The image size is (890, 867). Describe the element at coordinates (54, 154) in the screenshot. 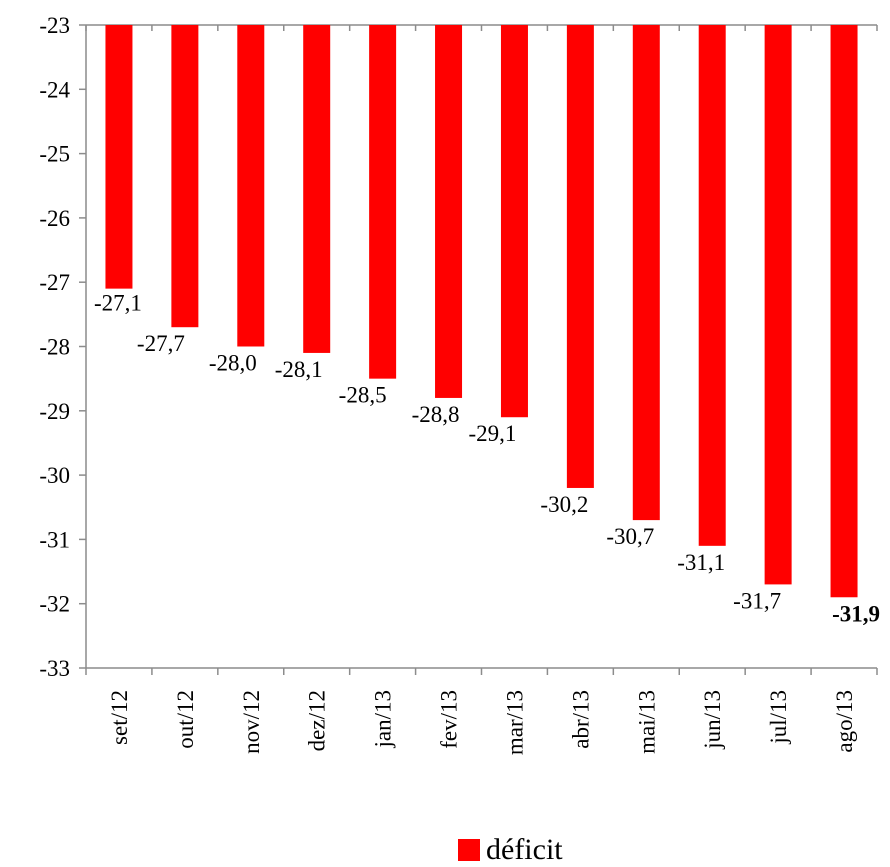

I see `y-tick-label: -25` at that location.